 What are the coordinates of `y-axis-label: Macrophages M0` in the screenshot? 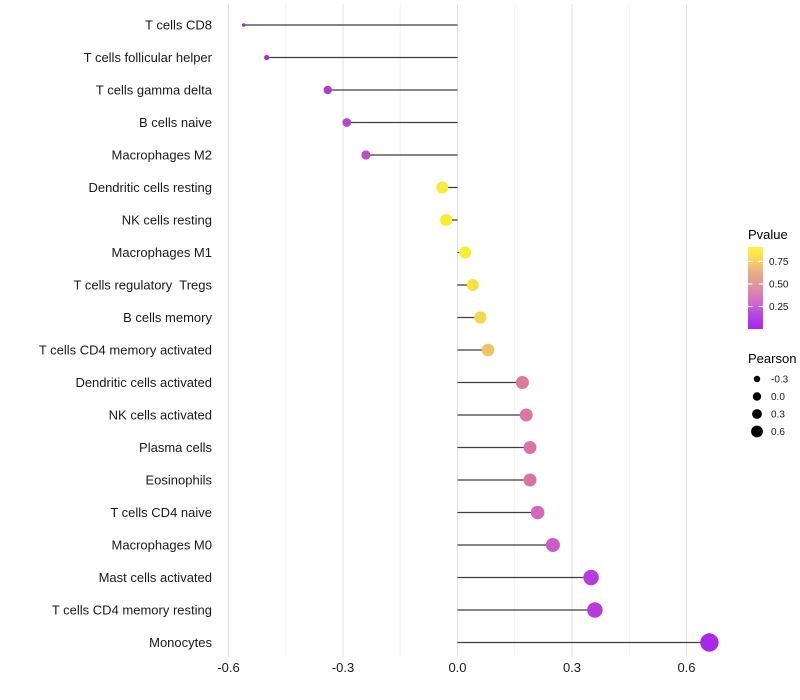 It's located at (162, 545).